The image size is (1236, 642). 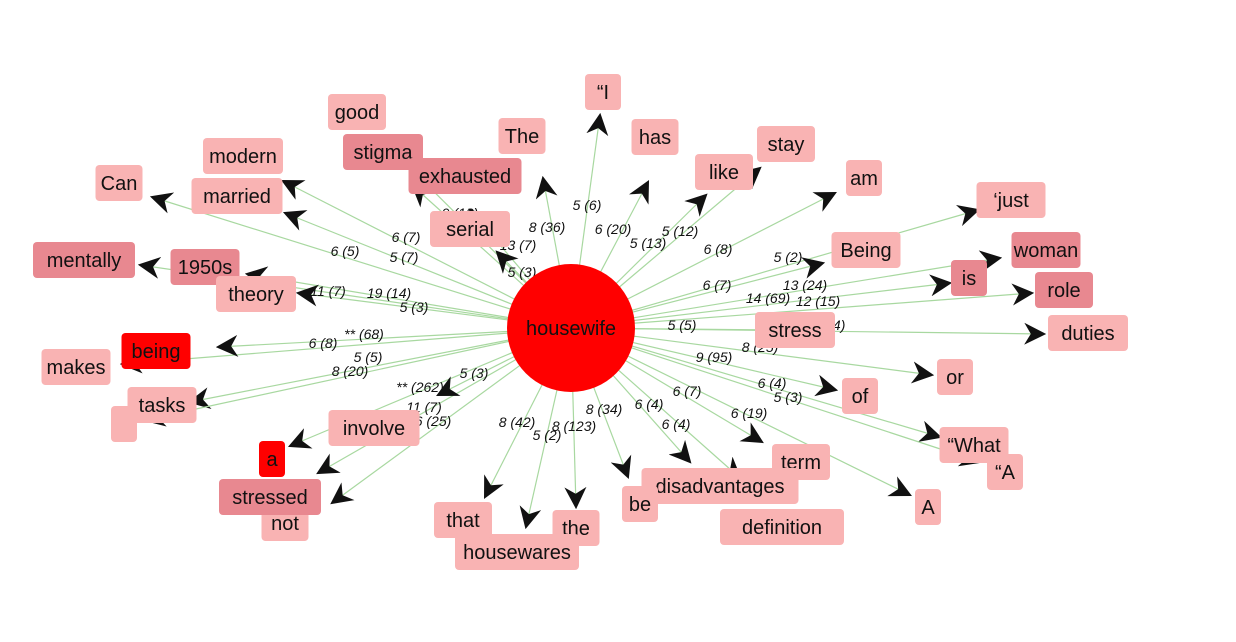 I want to click on node-stay: stay, so click(x=786, y=144).